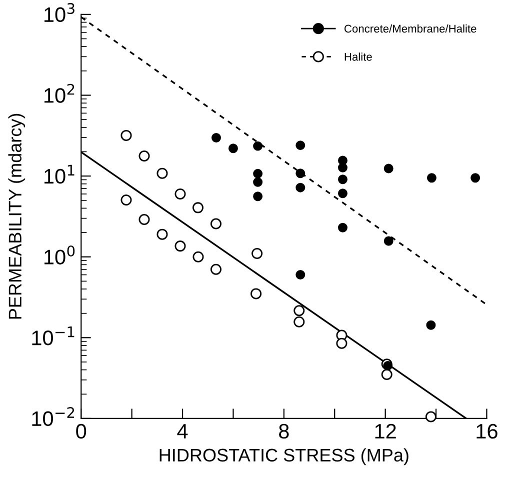 This screenshot has width=507, height=481. I want to click on x-tick-label: 16, so click(487, 431).